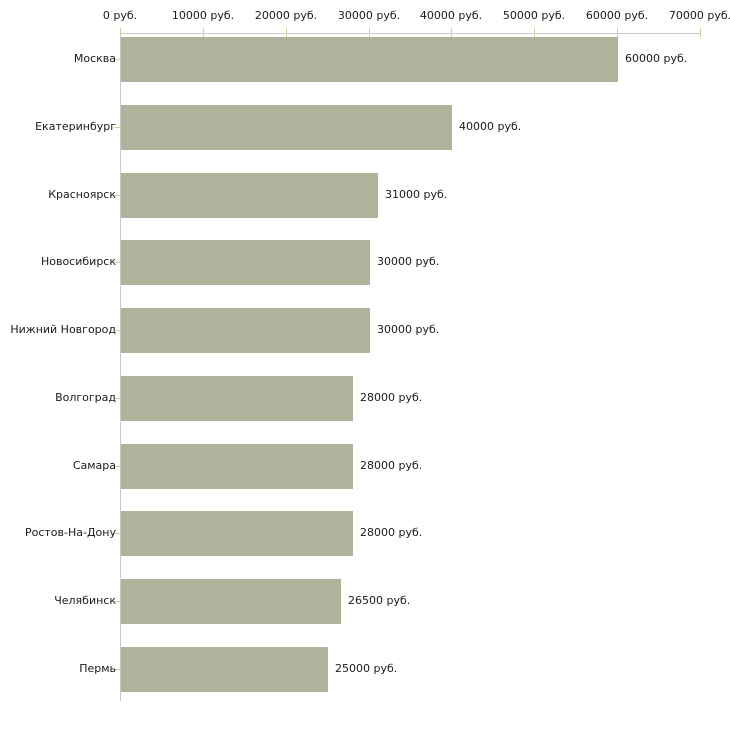 The image size is (730, 730). What do you see at coordinates (85, 600) in the screenshot?
I see `category-label: Челябинск` at bounding box center [85, 600].